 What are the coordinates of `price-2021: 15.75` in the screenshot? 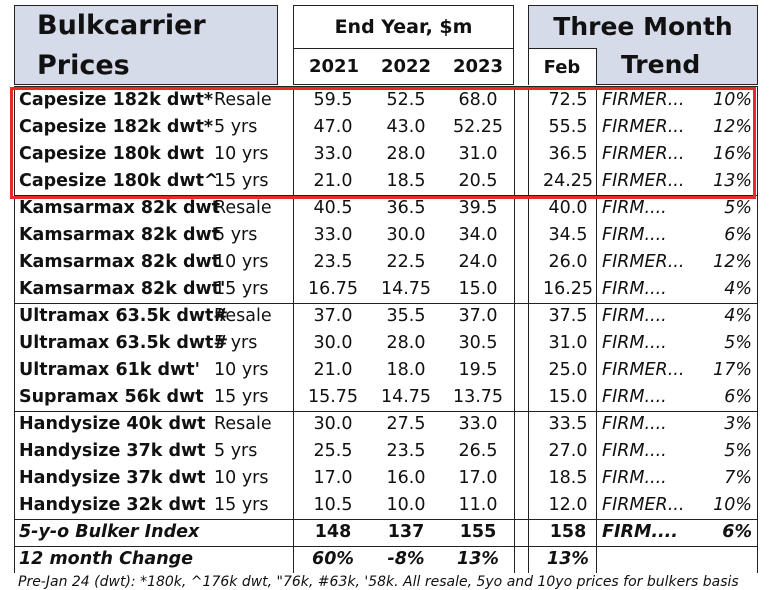 It's located at (333, 397).